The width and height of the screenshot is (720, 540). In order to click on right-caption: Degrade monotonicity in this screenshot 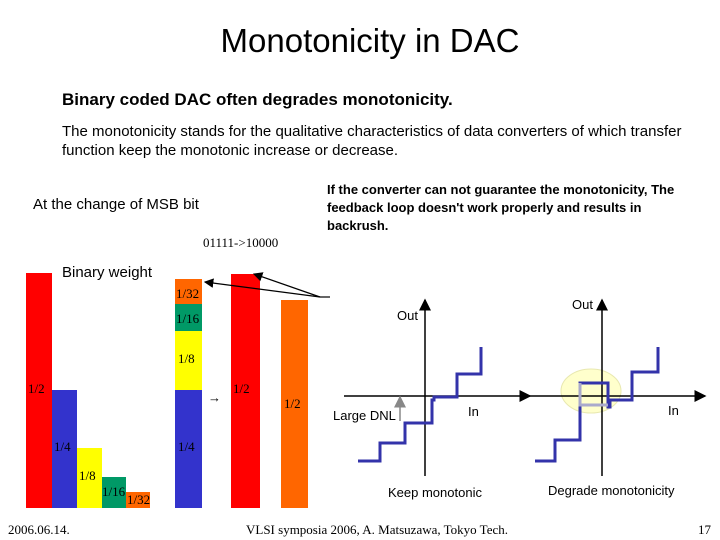, I will do `click(611, 490)`.